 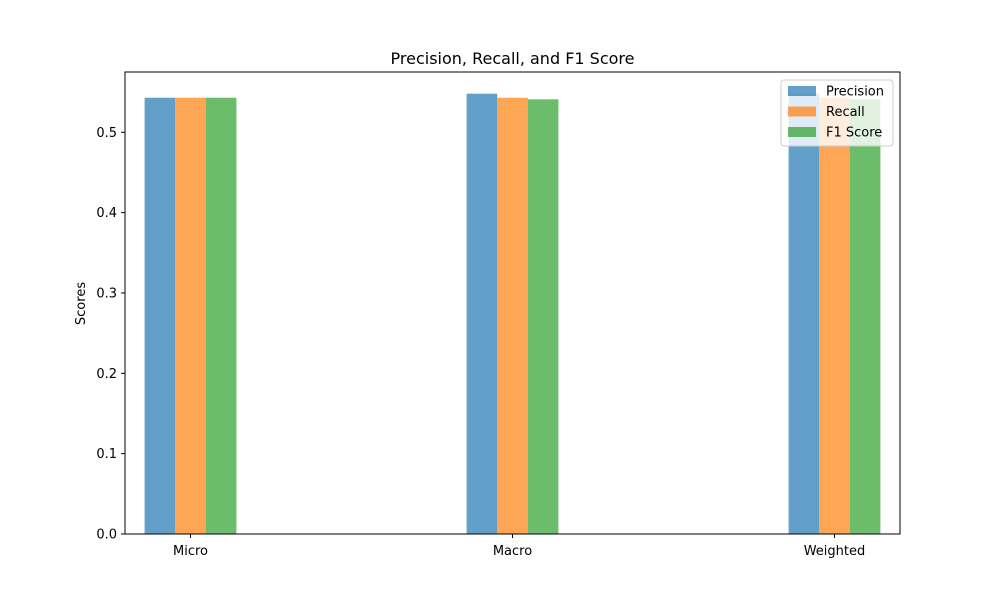 I want to click on x-tick-label-micro: Micro, so click(x=190, y=551).